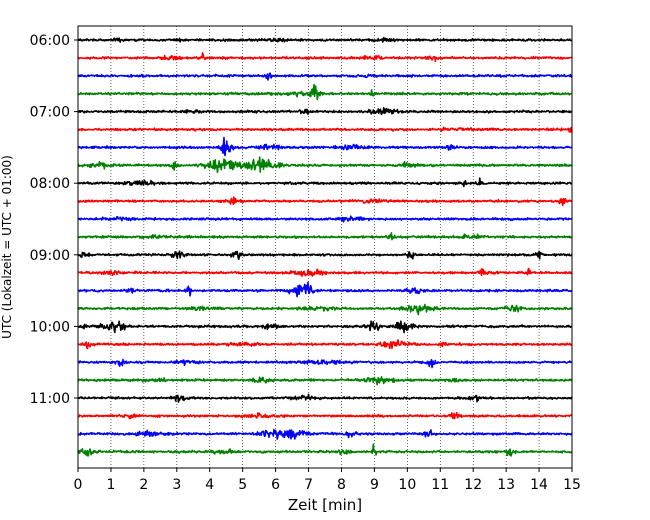 This screenshot has width=650, height=520. Describe the element at coordinates (539, 485) in the screenshot. I see `x-tick-label-14: 14` at that location.